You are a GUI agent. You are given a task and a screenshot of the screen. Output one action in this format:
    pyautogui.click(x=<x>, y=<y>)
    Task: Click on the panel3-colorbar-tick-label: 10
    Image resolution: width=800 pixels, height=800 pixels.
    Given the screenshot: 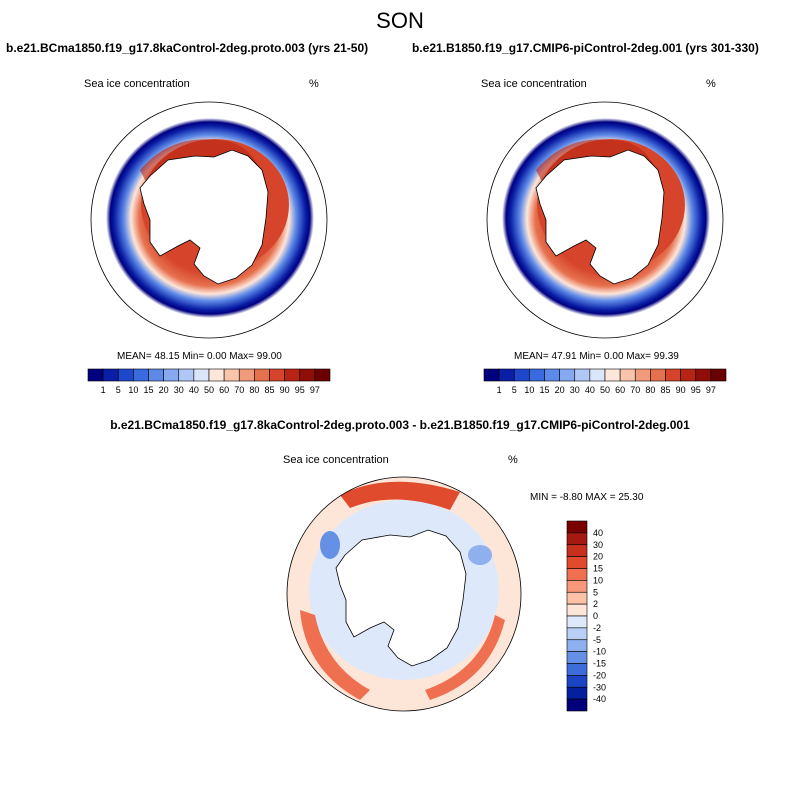 What is the action you would take?
    pyautogui.click(x=598, y=580)
    